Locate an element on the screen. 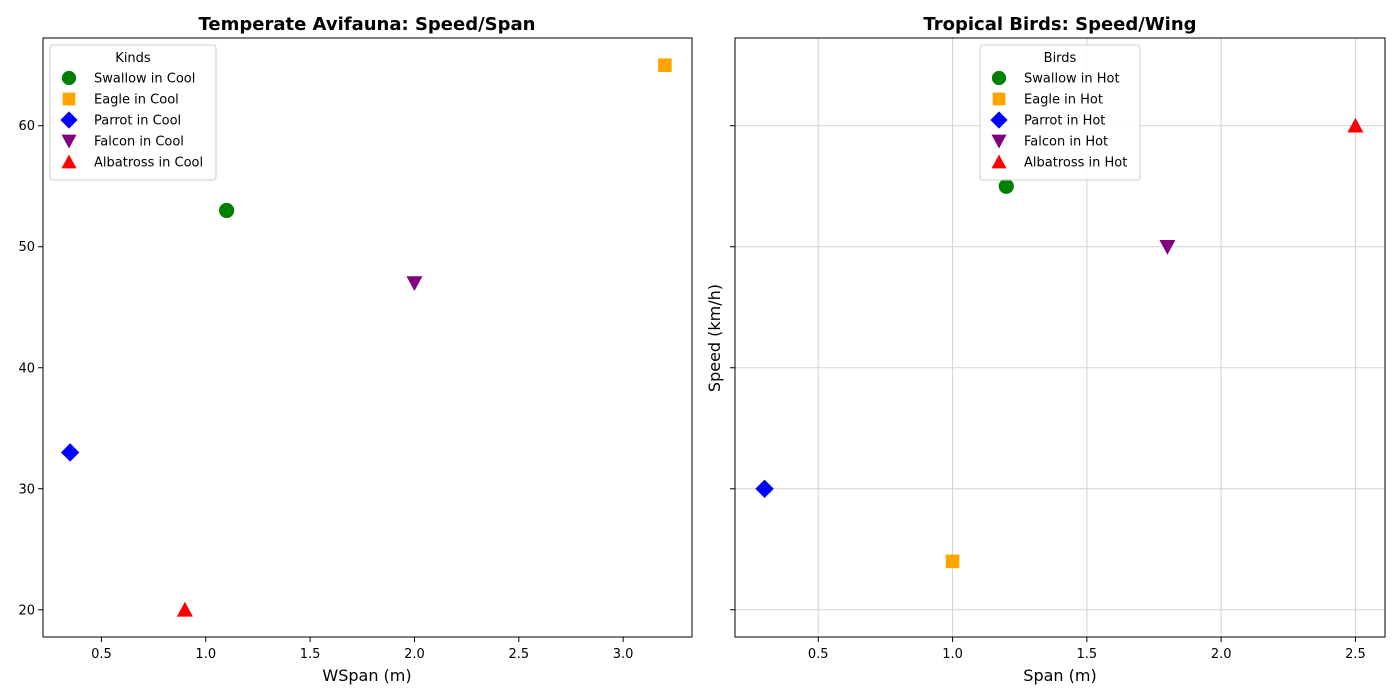  legend-entry-label: Eagle in Hot is located at coordinates (1063, 100).